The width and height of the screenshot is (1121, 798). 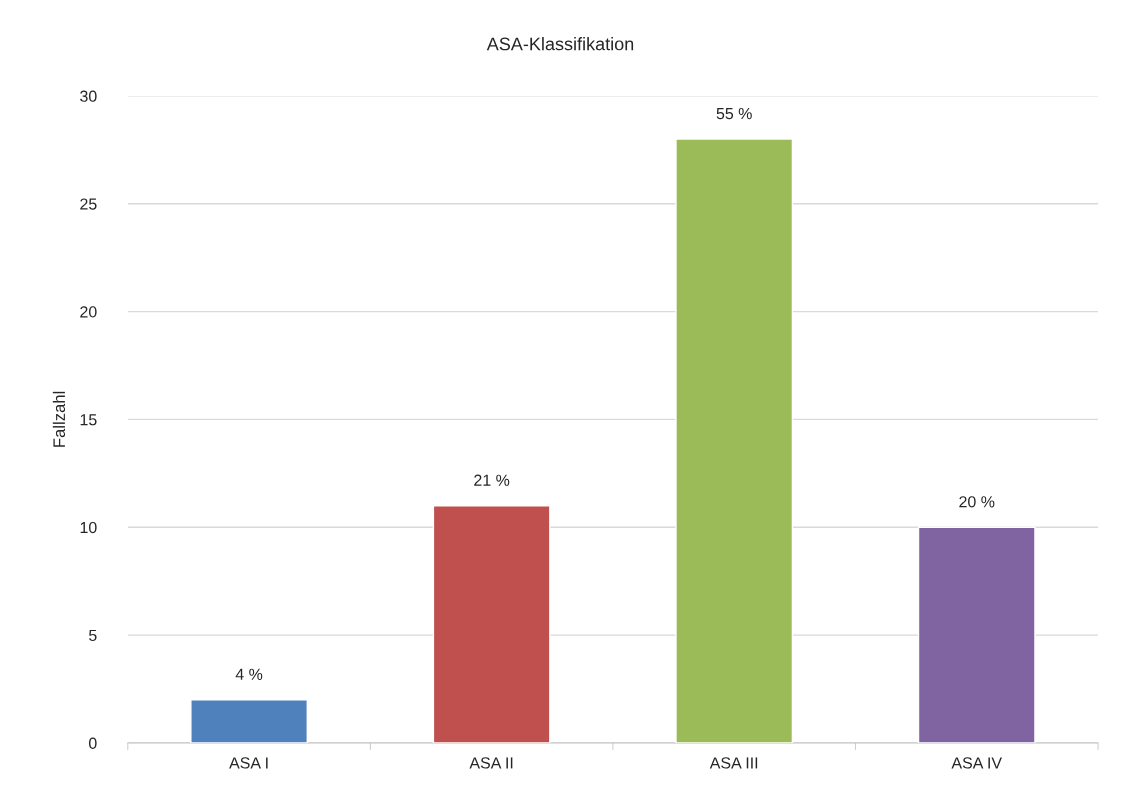 What do you see at coordinates (88, 96) in the screenshot?
I see `y-tick-label: 30` at bounding box center [88, 96].